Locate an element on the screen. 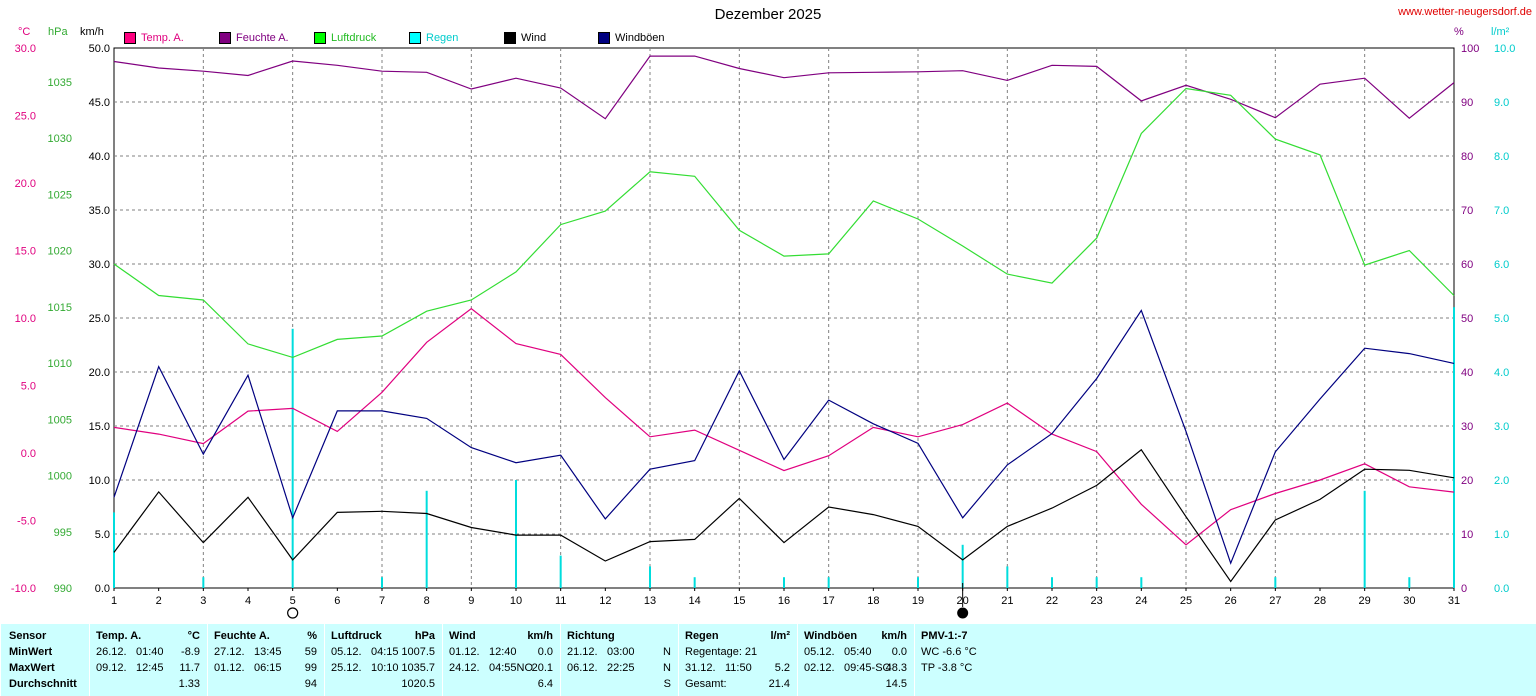 The image size is (1536, 696). table-head: Luftdruck is located at coordinates (356, 636).